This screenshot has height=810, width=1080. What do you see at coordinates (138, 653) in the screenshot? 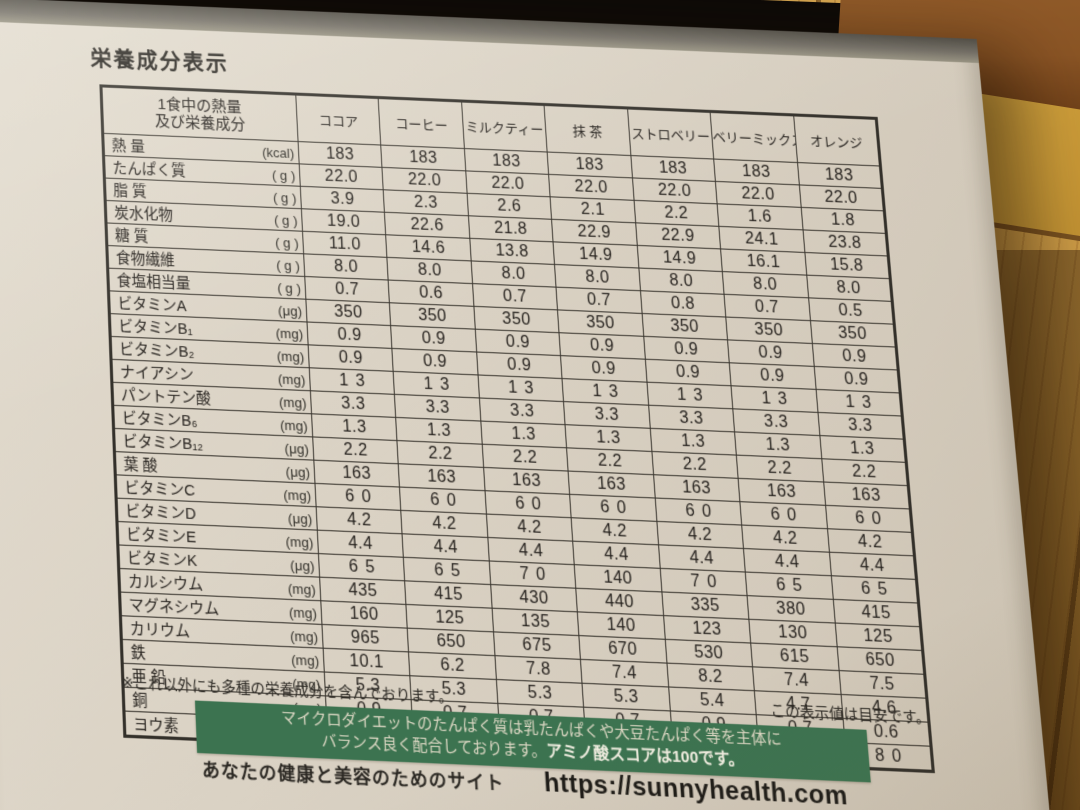
I see `nutrient-name: 鉄` at bounding box center [138, 653].